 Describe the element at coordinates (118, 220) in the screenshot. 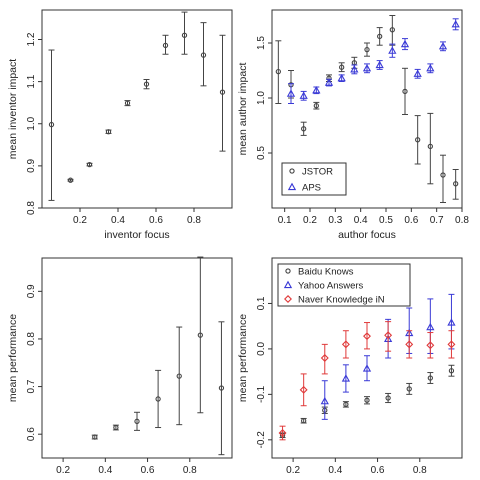

I see `x-tick-label: 0.4` at that location.